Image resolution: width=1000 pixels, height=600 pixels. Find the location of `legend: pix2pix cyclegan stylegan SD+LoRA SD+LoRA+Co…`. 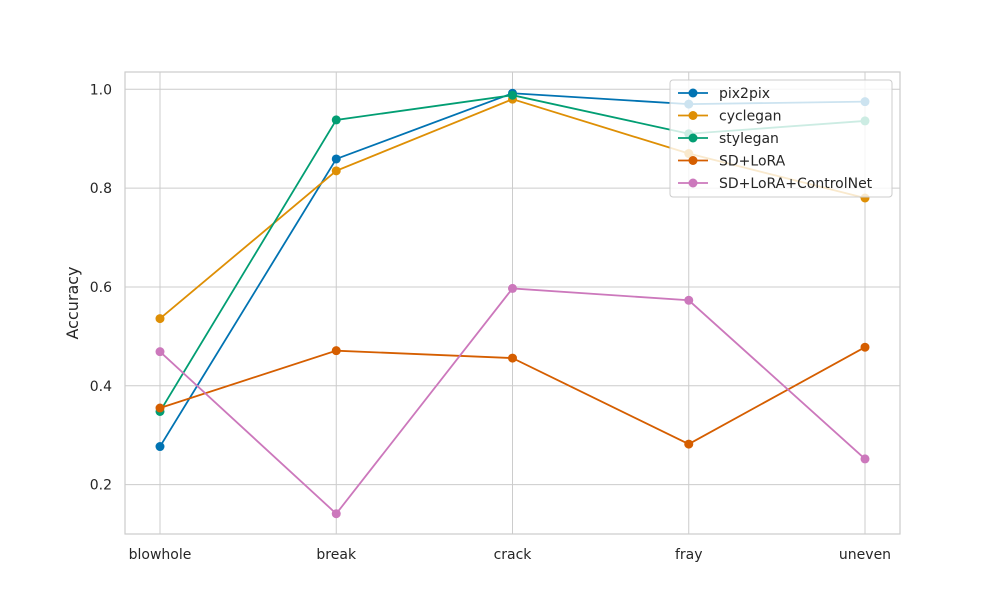

legend: pix2pix cyclegan stylegan SD+LoRA SD+LoRA+Co… is located at coordinates (781, 138).